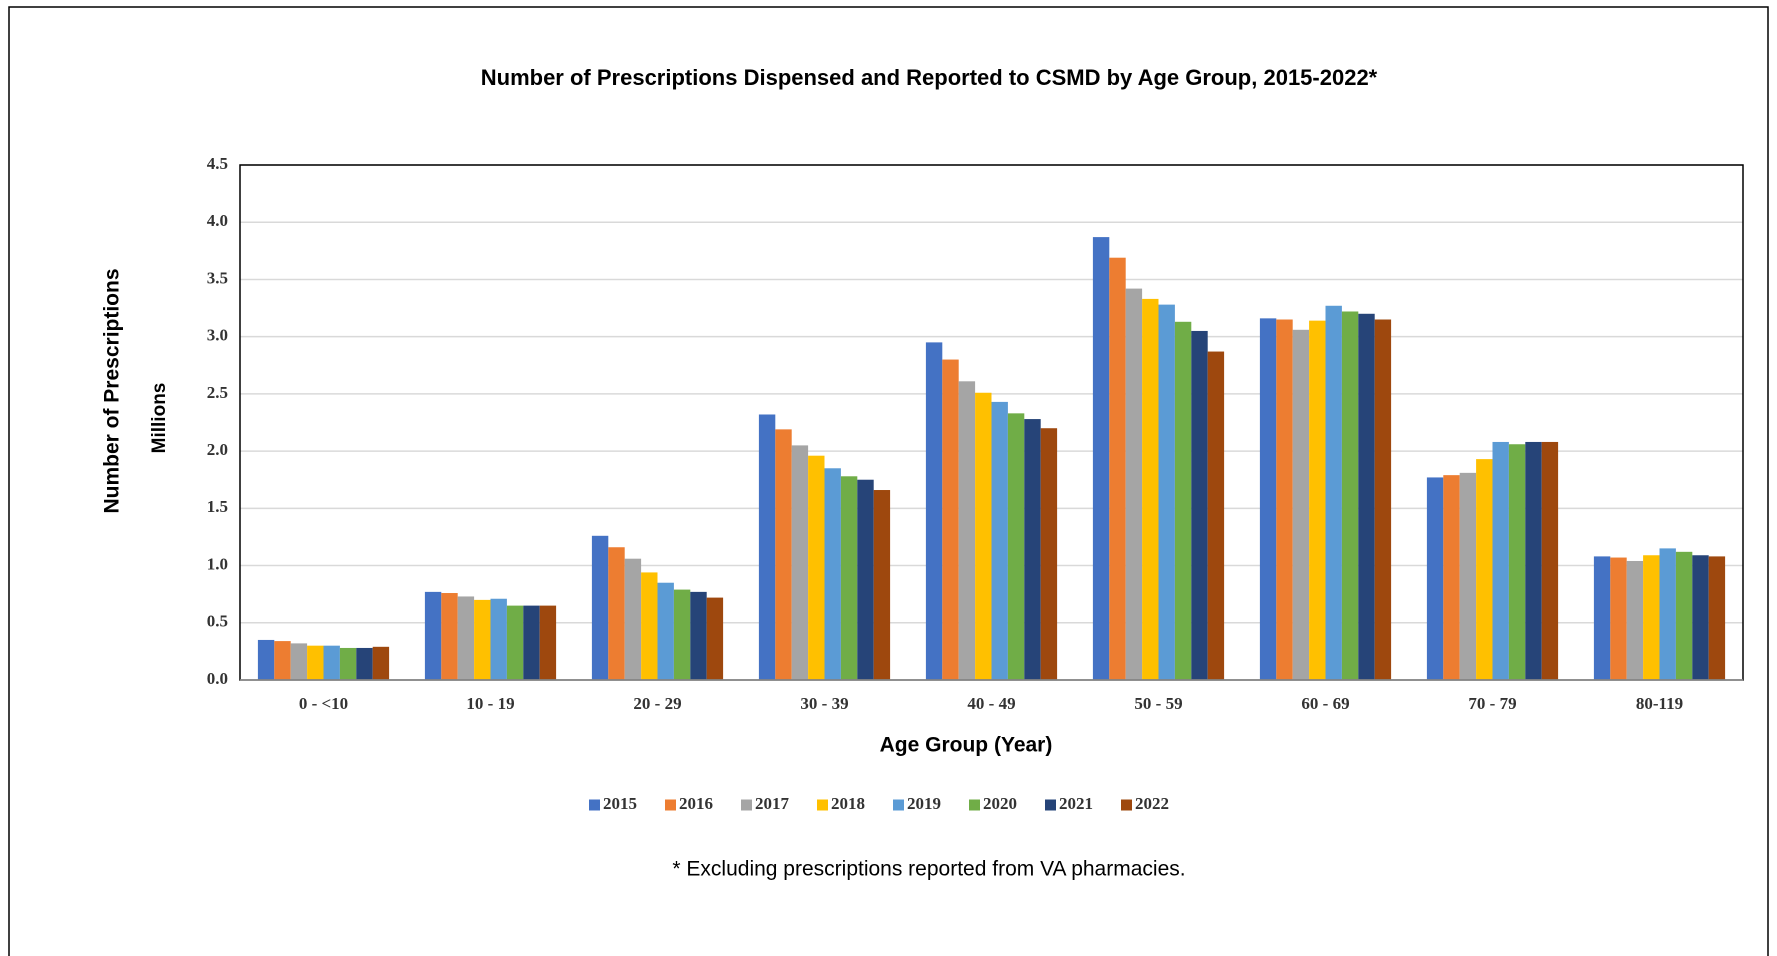 The height and width of the screenshot is (956, 1777). Describe the element at coordinates (1325, 703) in the screenshot. I see `x-tick-label: 60 - 69` at that location.